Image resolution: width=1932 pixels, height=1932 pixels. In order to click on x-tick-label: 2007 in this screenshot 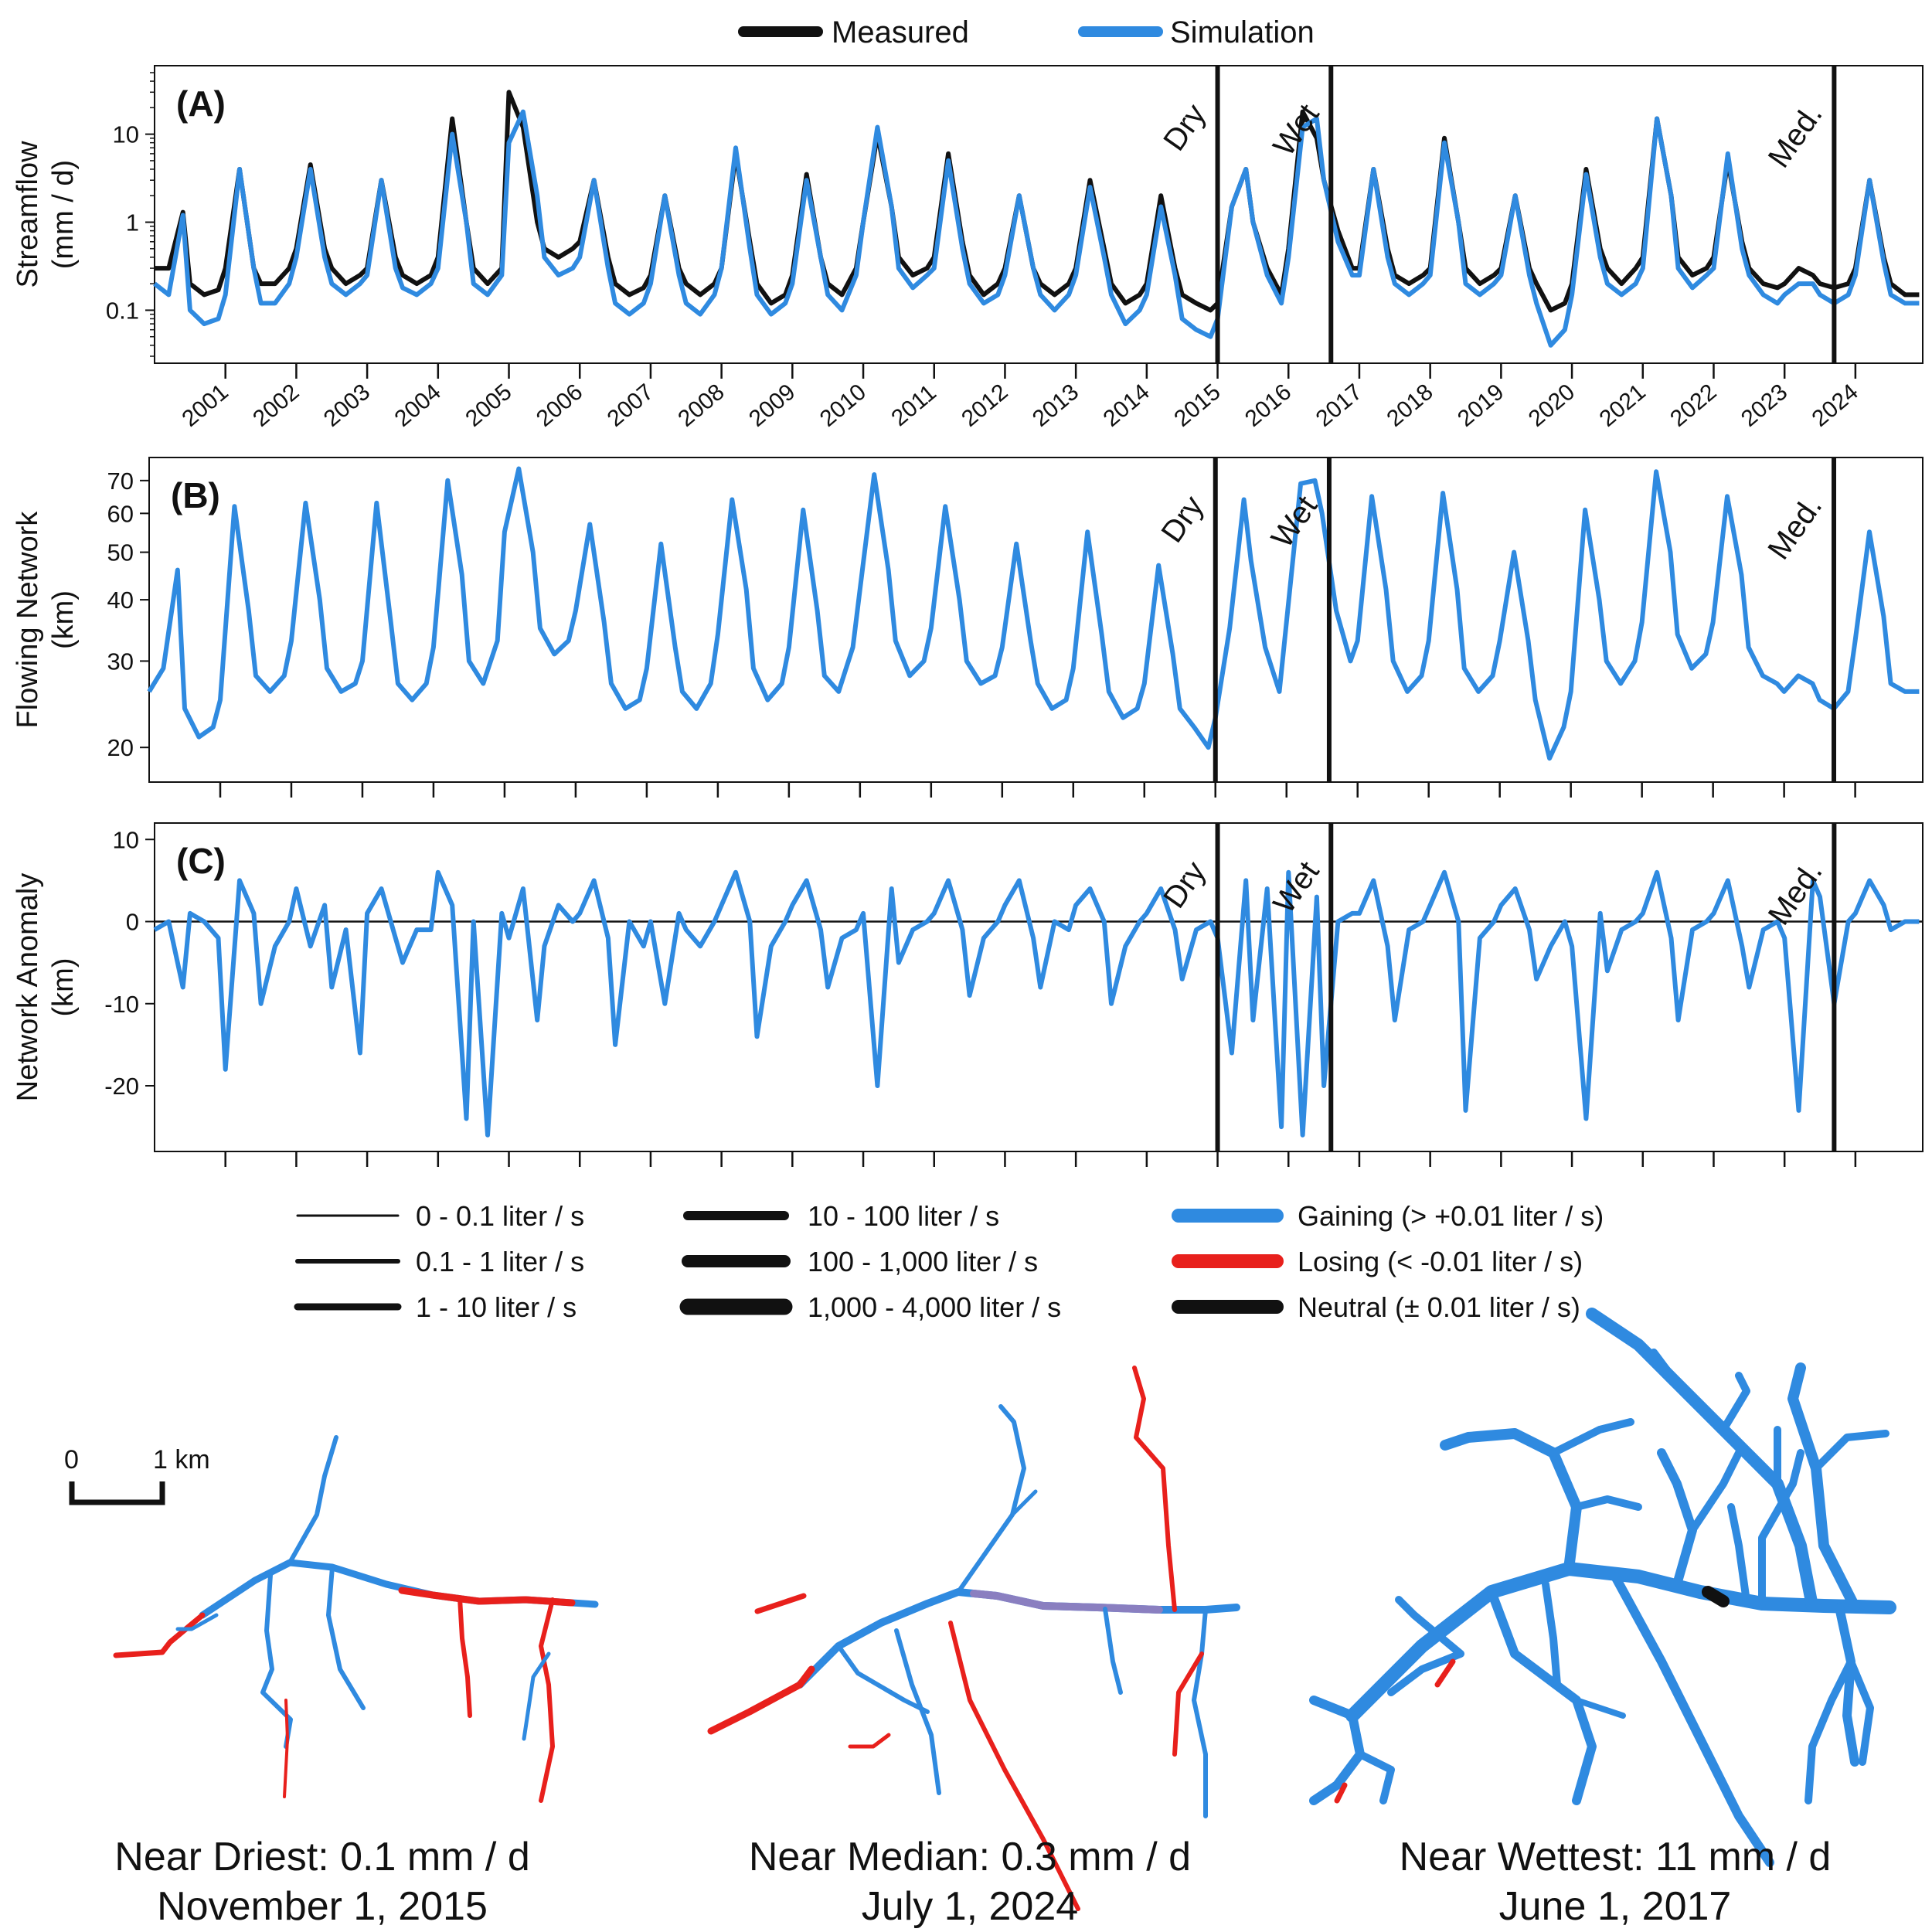, I will do `click(631, 406)`.